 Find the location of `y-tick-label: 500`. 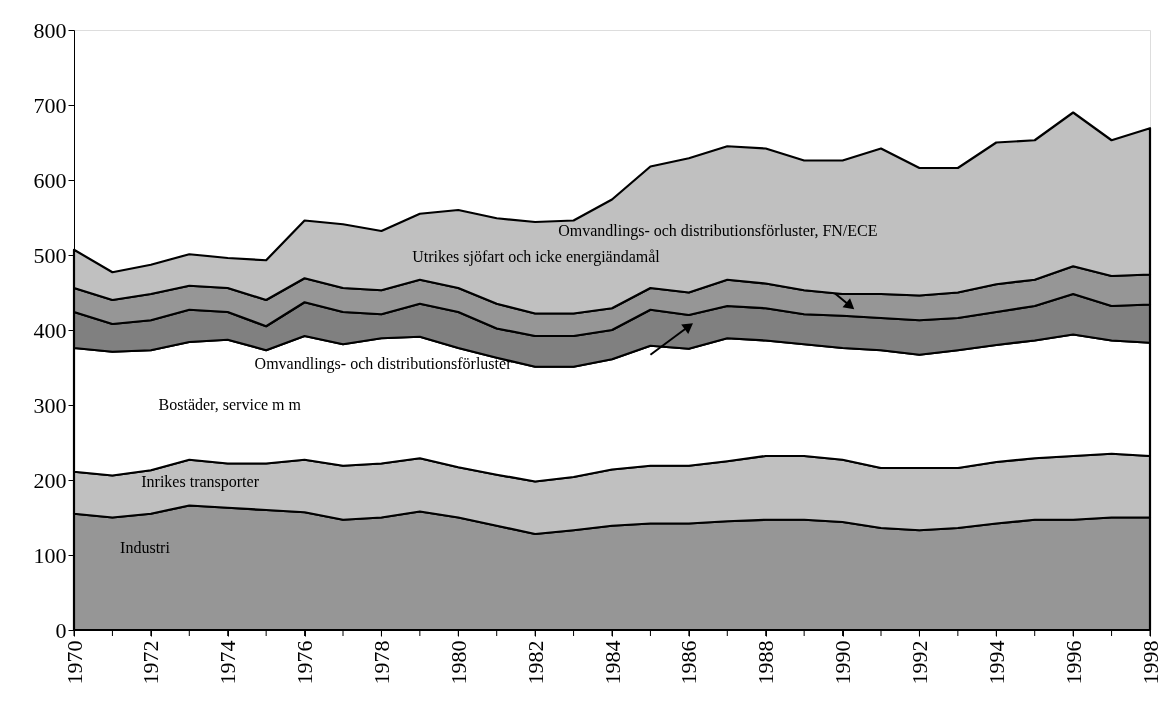

y-tick-label: 500 is located at coordinates (50, 255).